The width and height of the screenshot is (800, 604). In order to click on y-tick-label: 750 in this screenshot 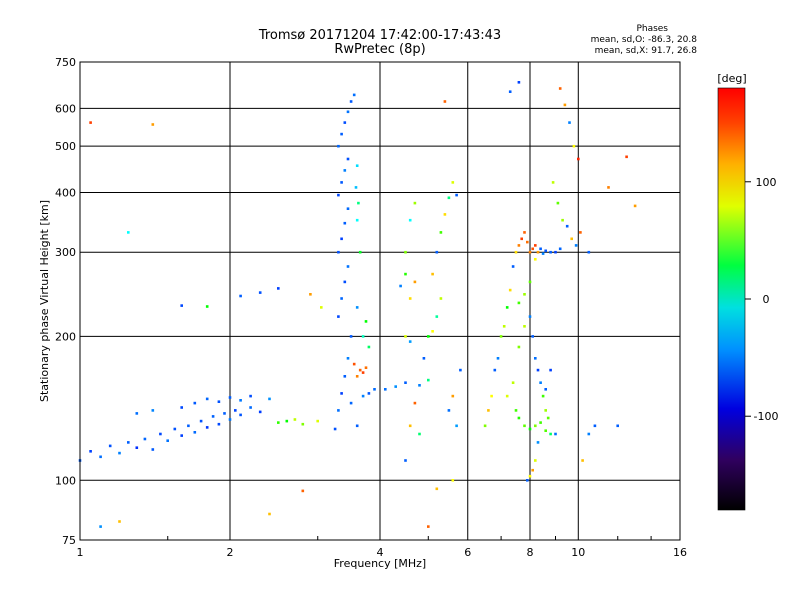, I will do `click(65, 62)`.